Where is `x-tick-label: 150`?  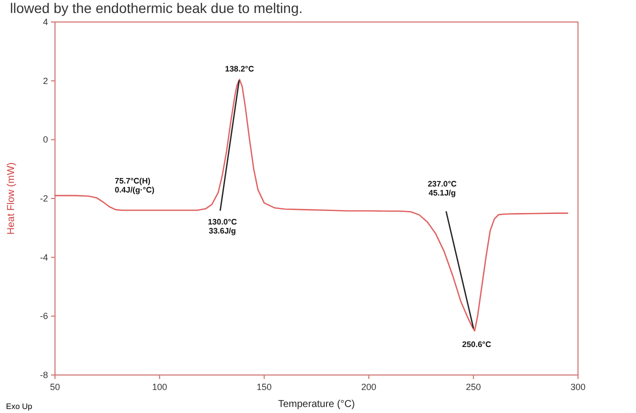 x-tick-label: 150 is located at coordinates (264, 387).